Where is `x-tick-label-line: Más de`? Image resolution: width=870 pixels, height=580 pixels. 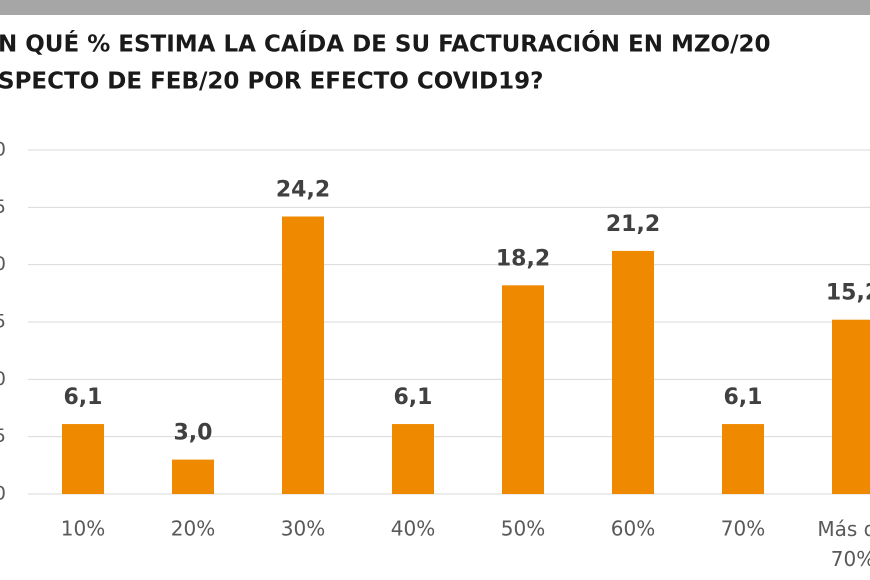 x-tick-label-line: Más de is located at coordinates (843, 529).